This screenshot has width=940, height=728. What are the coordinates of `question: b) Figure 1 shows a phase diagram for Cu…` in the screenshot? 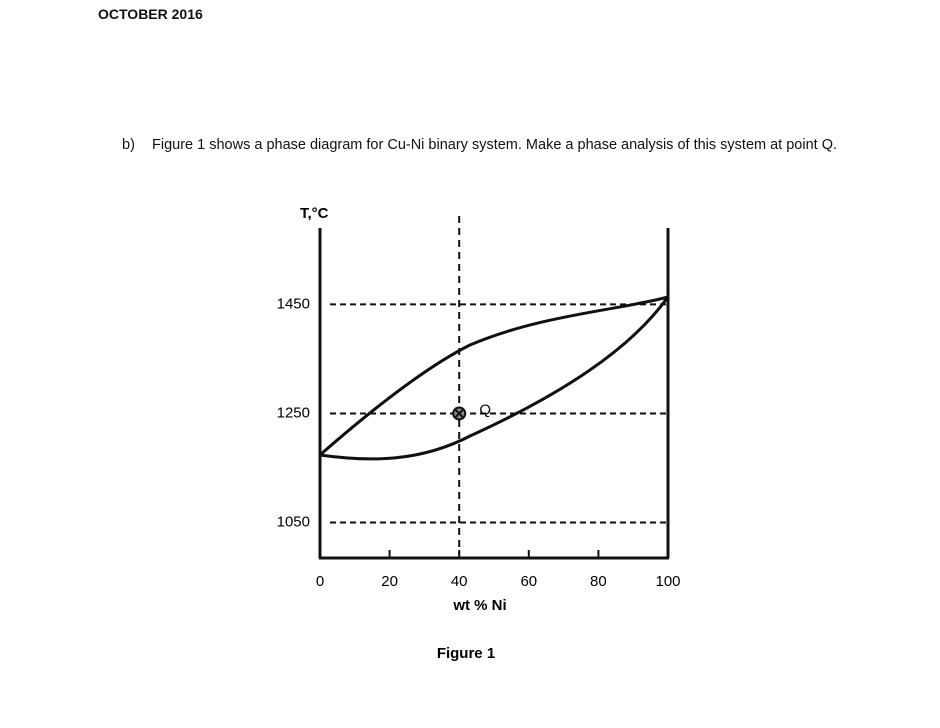 It's located at (482, 145).